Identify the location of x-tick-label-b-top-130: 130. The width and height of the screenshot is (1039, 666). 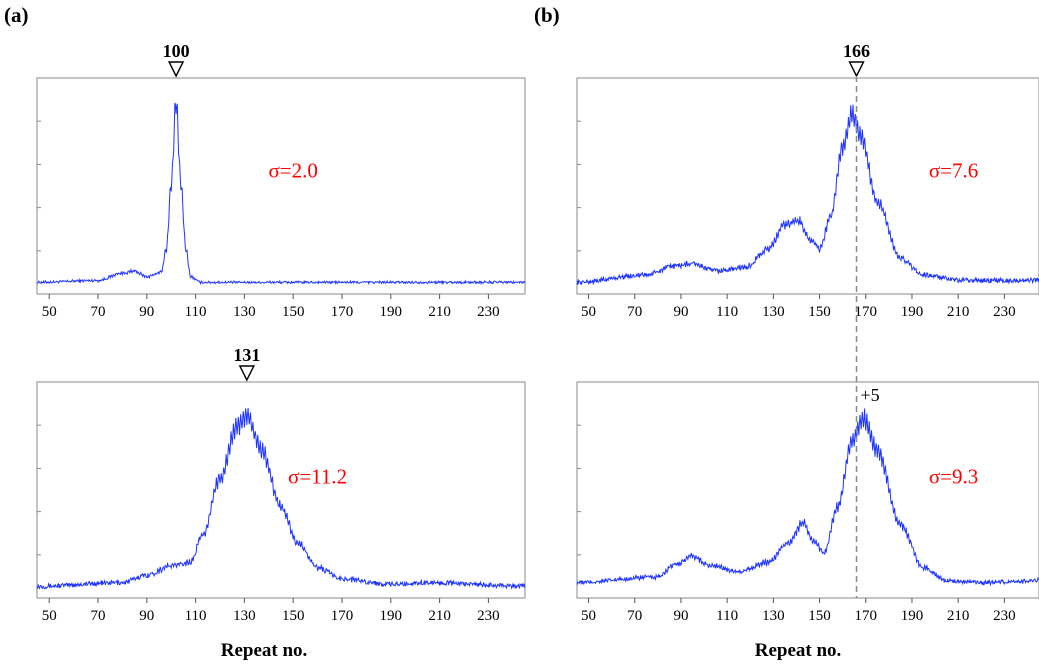
(773, 312).